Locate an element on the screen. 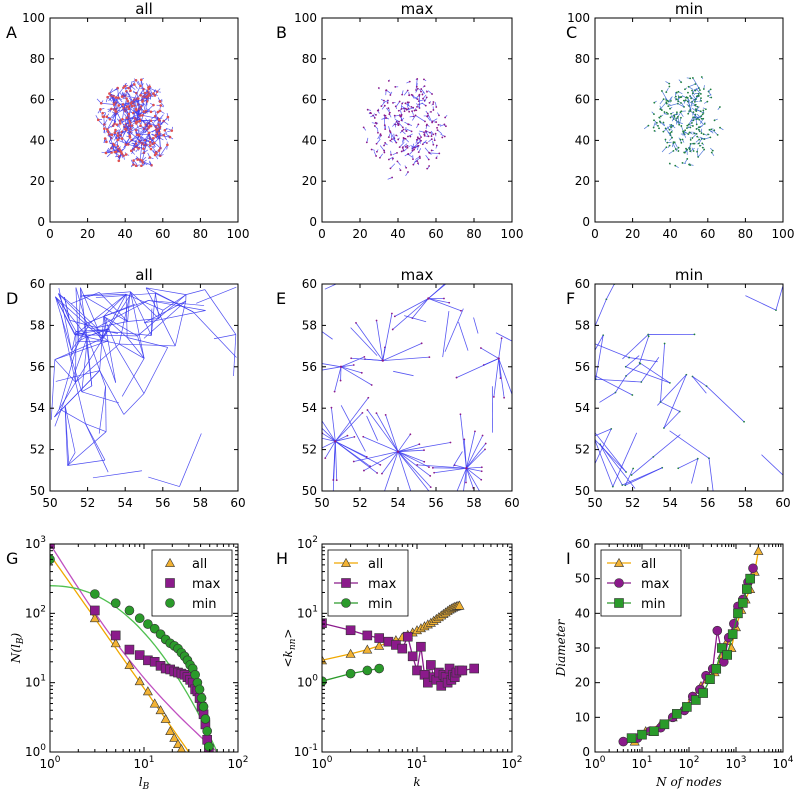  x-tick-label: 0 is located at coordinates (595, 234).